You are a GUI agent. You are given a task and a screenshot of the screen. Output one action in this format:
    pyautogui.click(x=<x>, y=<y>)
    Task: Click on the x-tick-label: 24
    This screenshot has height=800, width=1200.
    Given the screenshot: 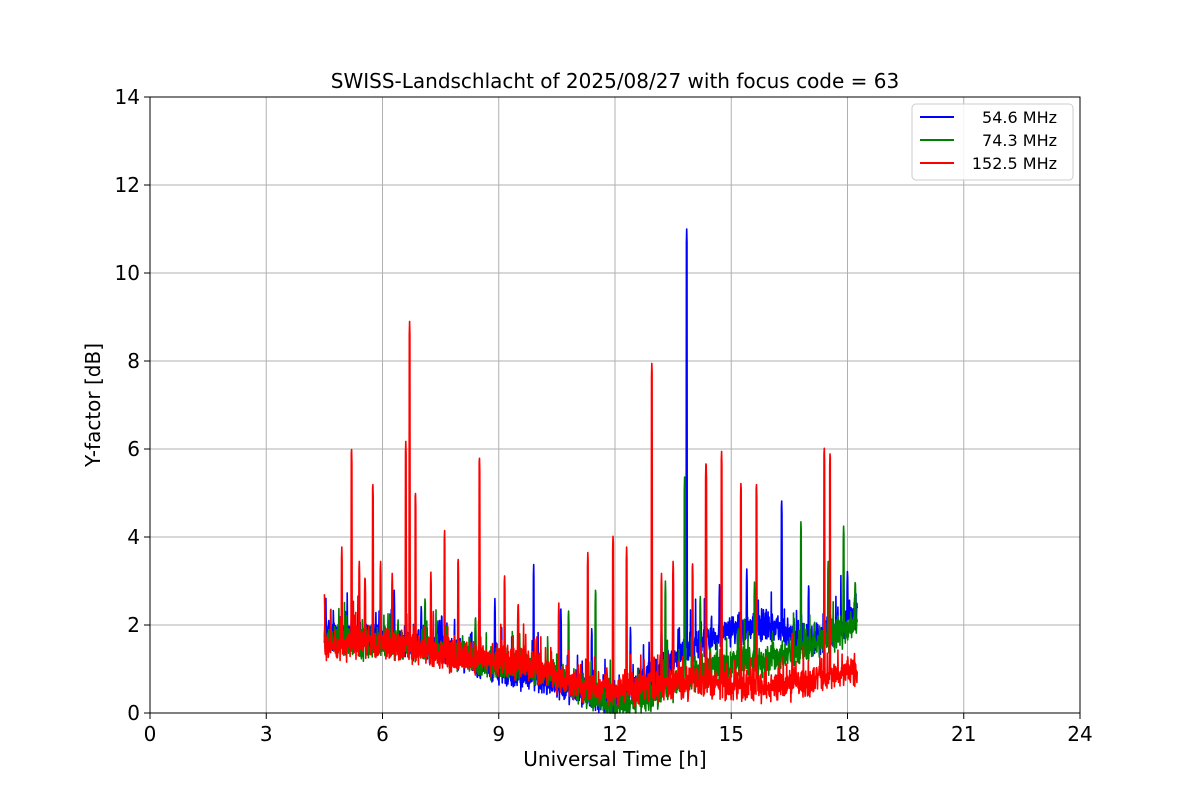 What is the action you would take?
    pyautogui.click(x=1079, y=734)
    